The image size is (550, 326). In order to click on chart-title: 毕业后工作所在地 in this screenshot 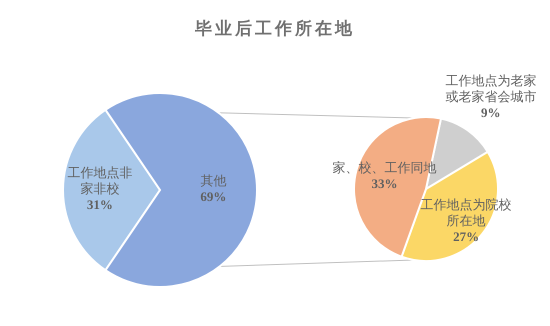, I will do `click(274, 28)`.